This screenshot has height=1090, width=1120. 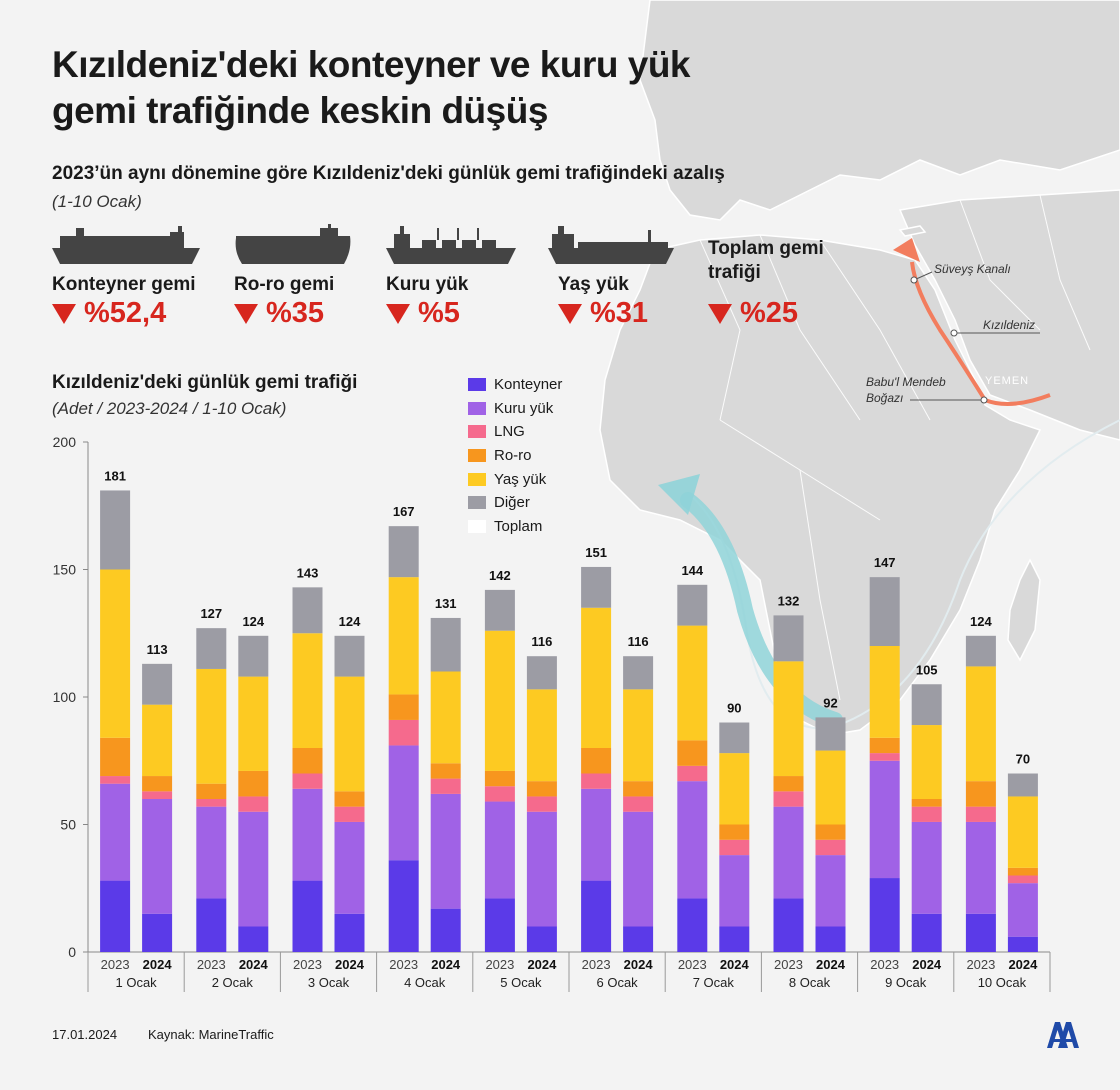 I want to click on total-label: 131, so click(x=446, y=603).